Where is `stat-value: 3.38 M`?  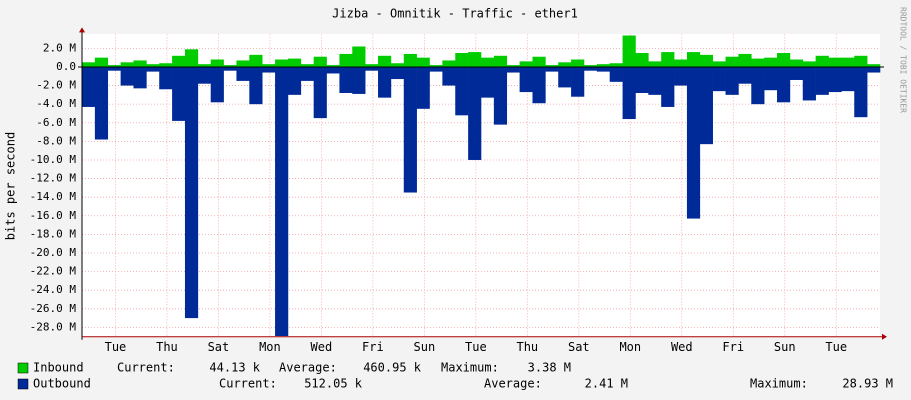 stat-value: 3.38 M is located at coordinates (549, 368).